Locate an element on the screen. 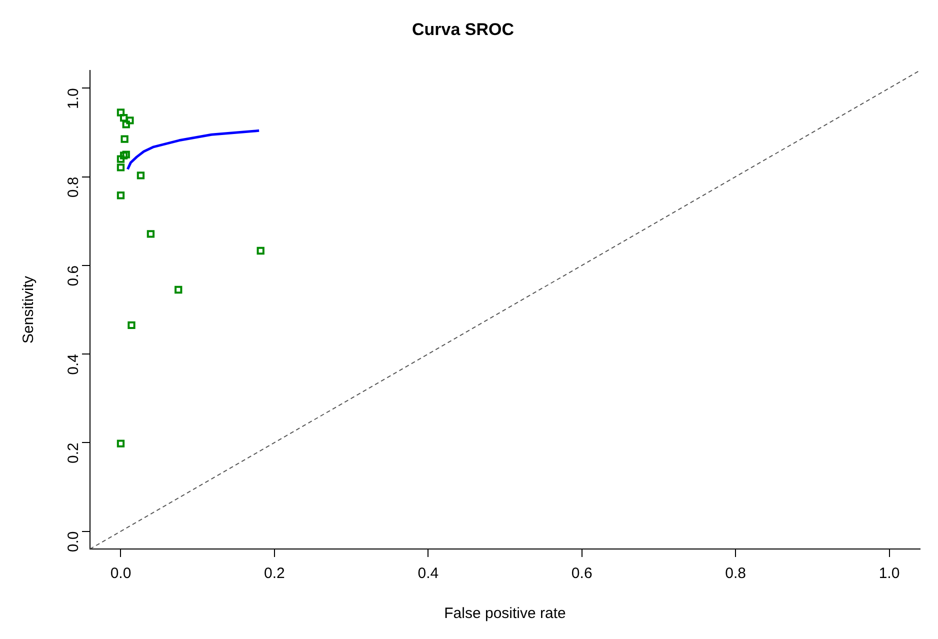 This screenshot has width=938, height=639. x-tick-label: 0.0 is located at coordinates (121, 573).